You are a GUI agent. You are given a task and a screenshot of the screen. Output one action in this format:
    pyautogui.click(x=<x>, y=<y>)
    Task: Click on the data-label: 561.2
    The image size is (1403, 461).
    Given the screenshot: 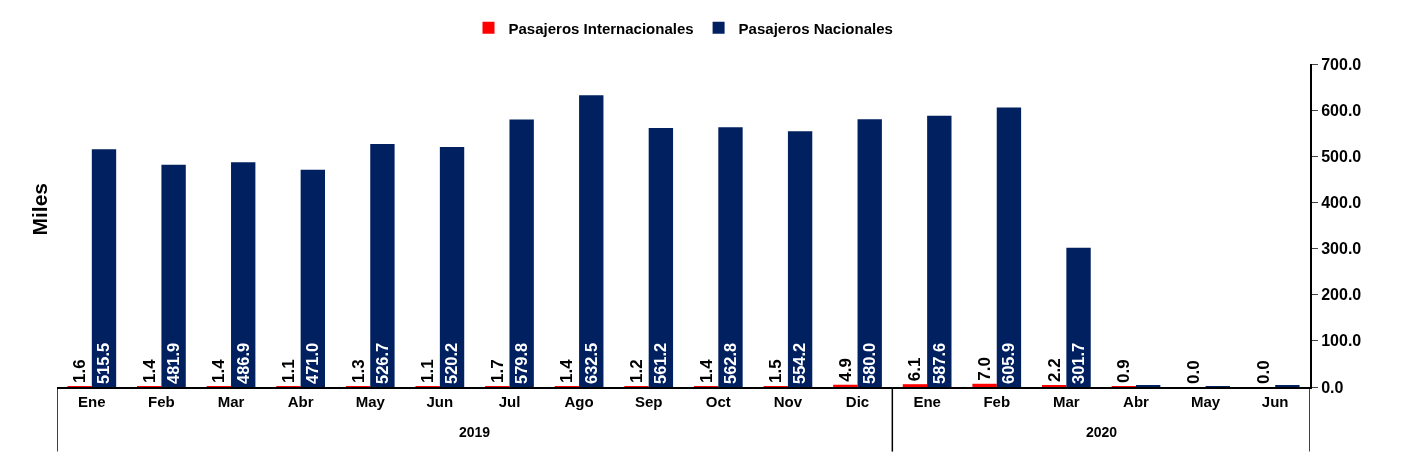 What is the action you would take?
    pyautogui.click(x=660, y=363)
    